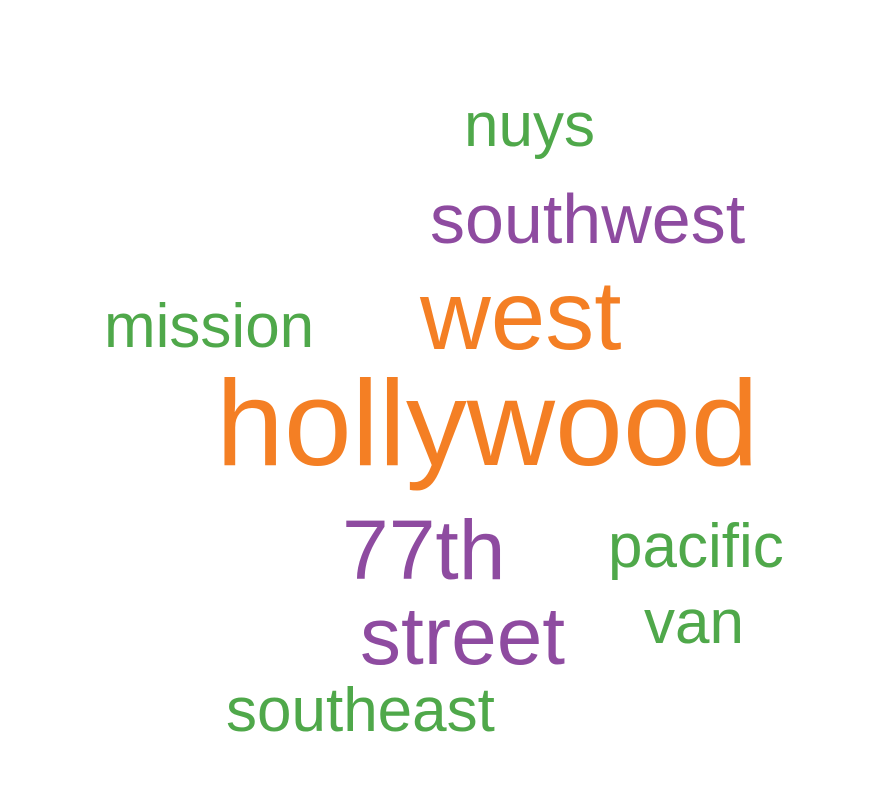 The height and width of the screenshot is (800, 888). Describe the element at coordinates (360, 710) in the screenshot. I see `word-southeast: southeast` at that location.